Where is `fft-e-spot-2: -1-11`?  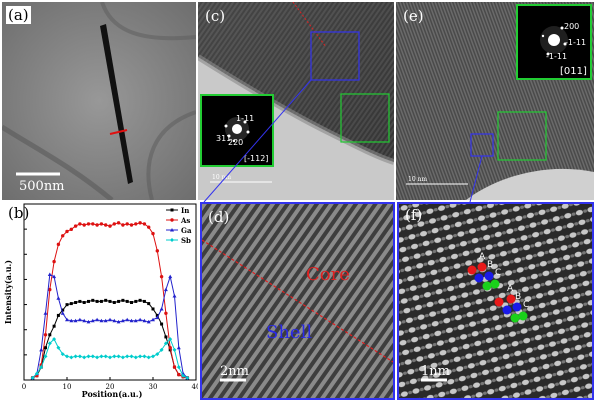 fft-e-spot-2: -1-11 is located at coordinates (576, 42).